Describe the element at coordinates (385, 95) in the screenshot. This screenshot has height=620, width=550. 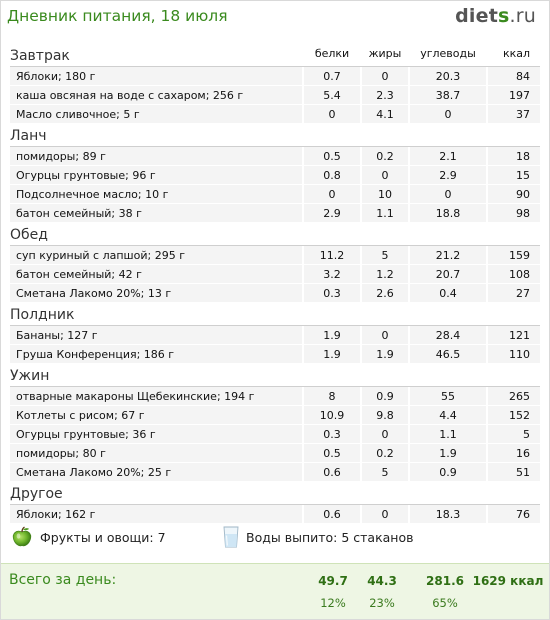
I see `food-fat: 2.3` at that location.